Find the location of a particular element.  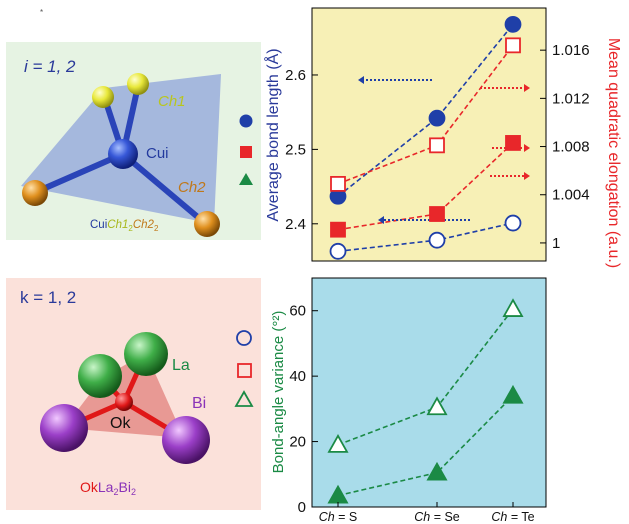

legend-open-square-icon is located at coordinates (244, 370).